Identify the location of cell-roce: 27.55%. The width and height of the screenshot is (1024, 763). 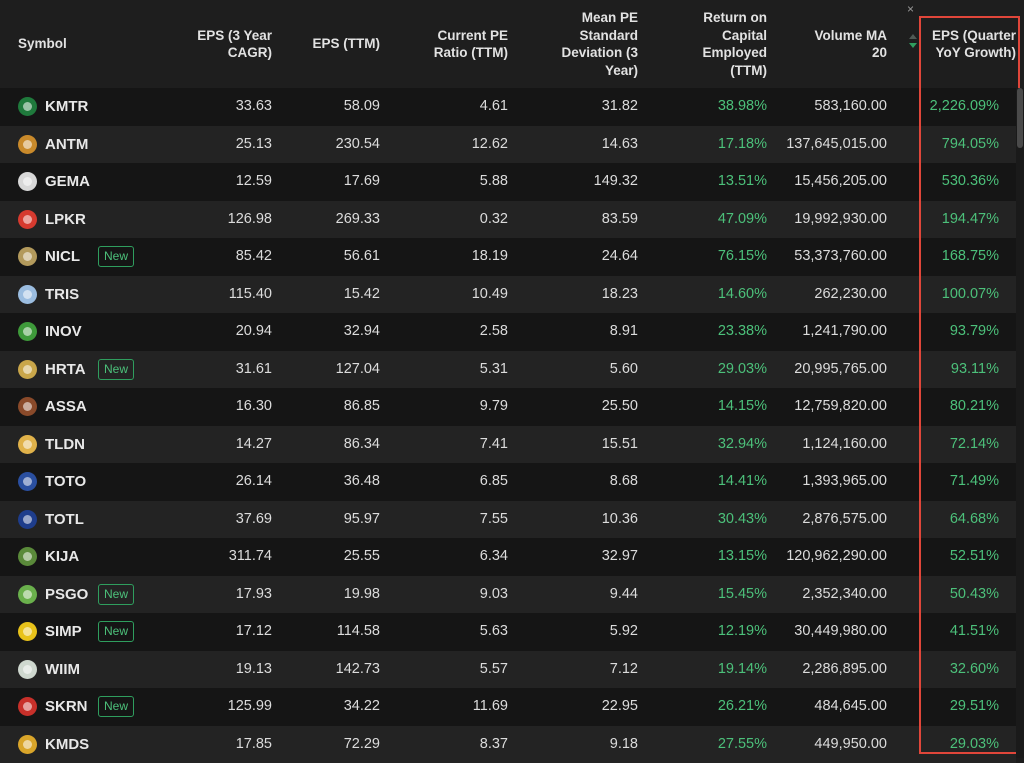
(742, 744).